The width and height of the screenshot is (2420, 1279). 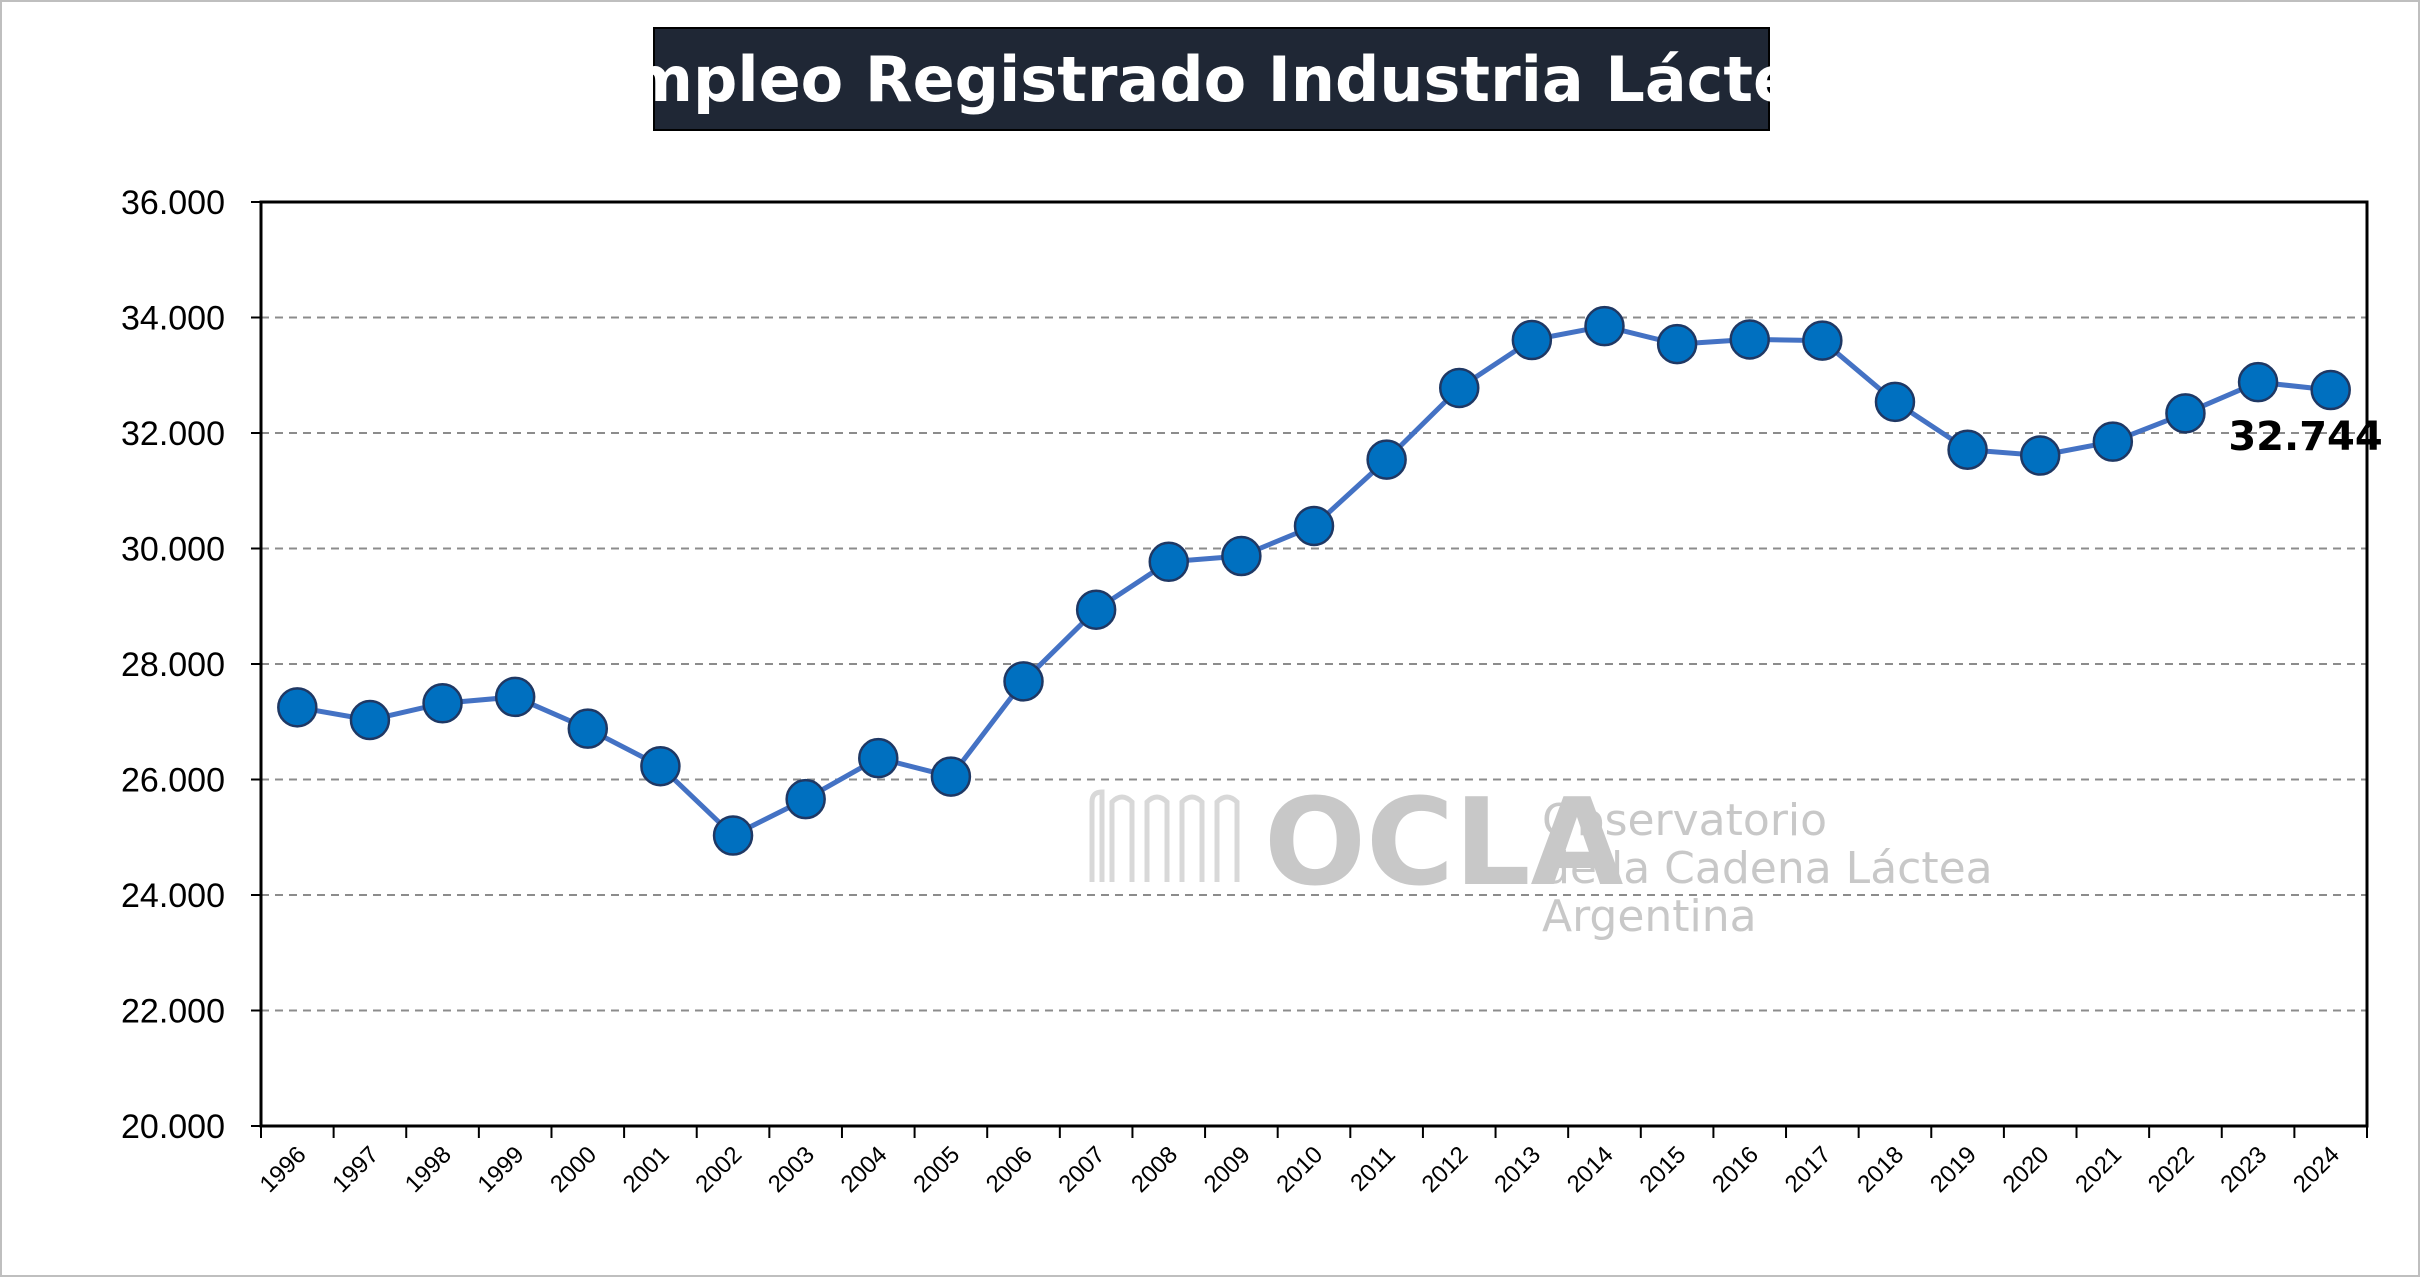 What do you see at coordinates (1604, 326) in the screenshot?
I see `data-point-2014` at bounding box center [1604, 326].